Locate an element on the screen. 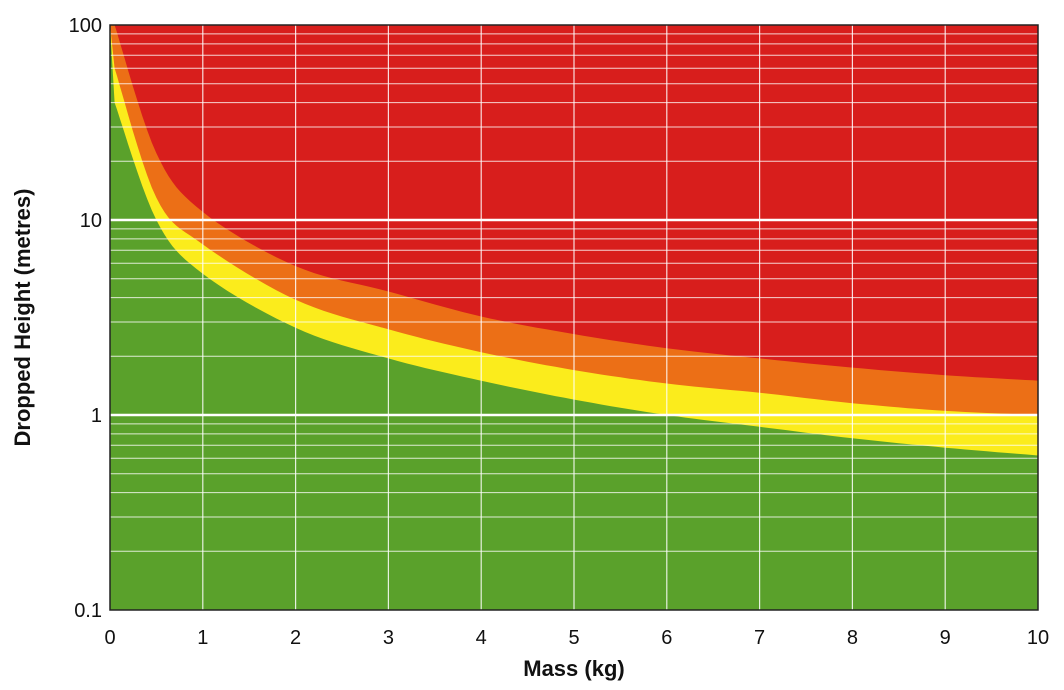 This screenshot has width=1064, height=690. x-tick-label: 0 is located at coordinates (109, 638).